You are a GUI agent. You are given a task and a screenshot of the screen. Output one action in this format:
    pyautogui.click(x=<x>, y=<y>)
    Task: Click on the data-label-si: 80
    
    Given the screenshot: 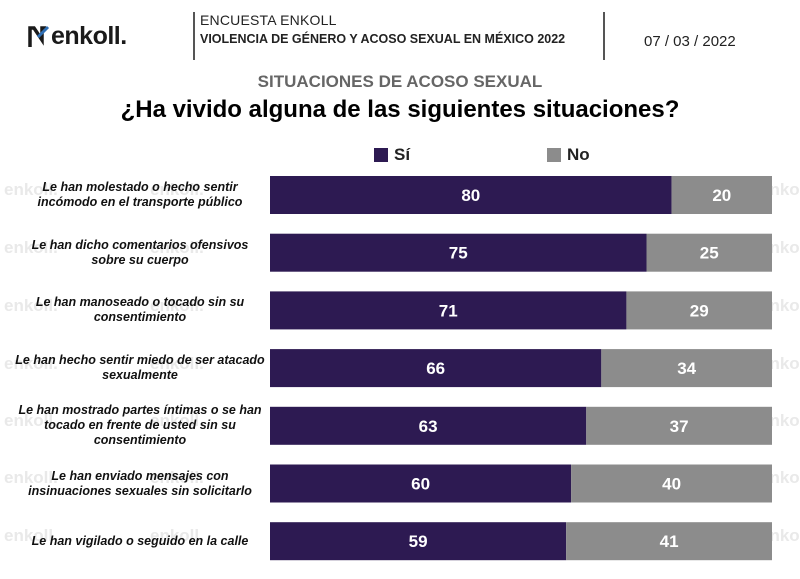 What is the action you would take?
    pyautogui.click(x=470, y=195)
    